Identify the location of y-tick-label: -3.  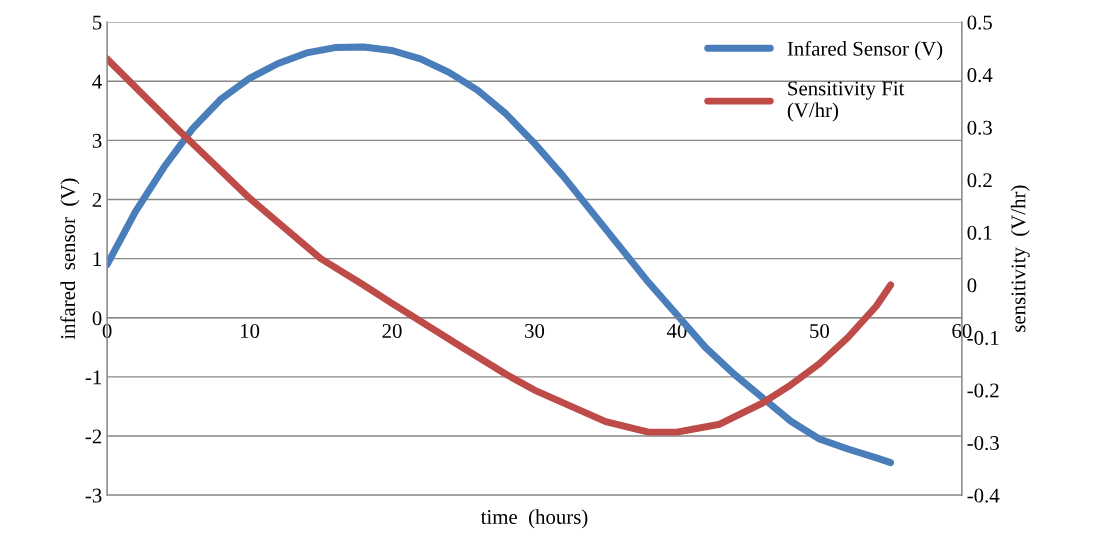
(93, 495).